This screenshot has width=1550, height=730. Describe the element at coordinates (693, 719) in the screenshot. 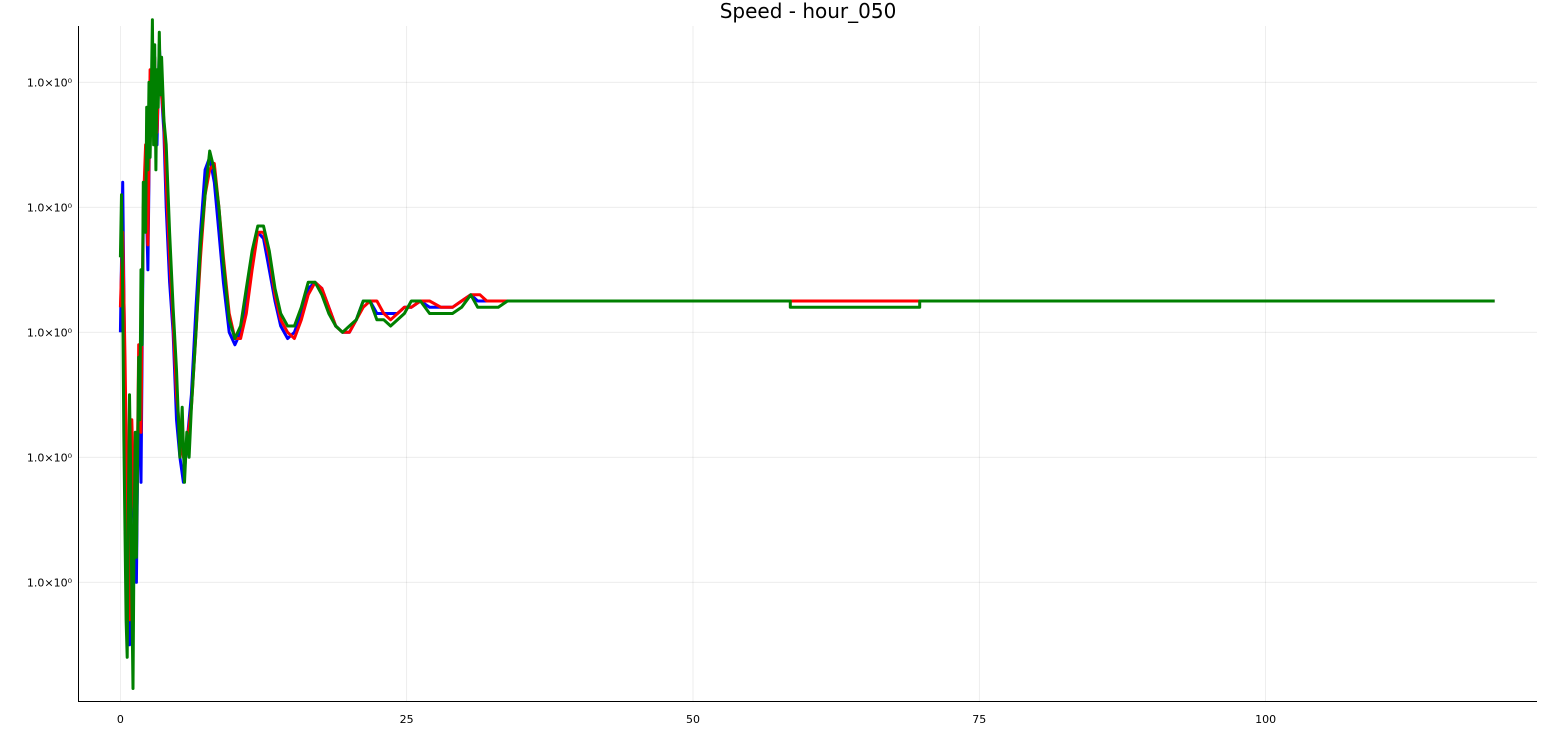

I see `x-tick-label: 50` at that location.